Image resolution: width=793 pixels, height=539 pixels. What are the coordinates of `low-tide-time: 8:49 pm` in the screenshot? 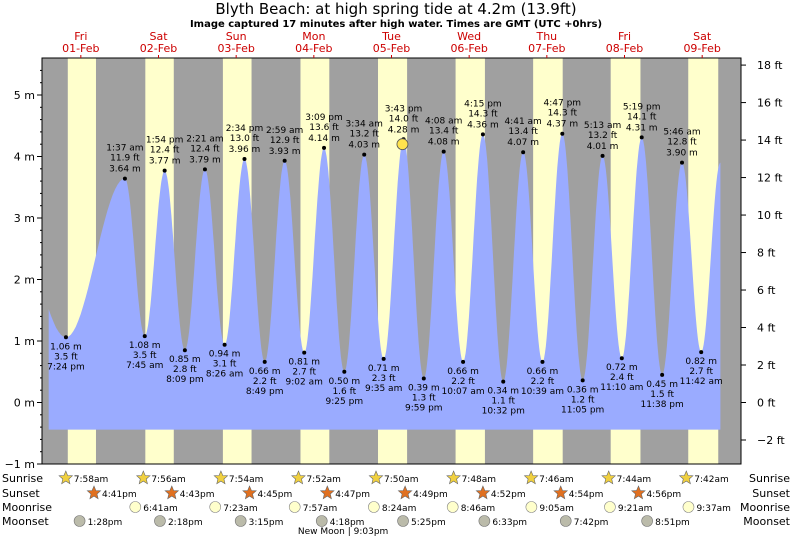 It's located at (265, 392).